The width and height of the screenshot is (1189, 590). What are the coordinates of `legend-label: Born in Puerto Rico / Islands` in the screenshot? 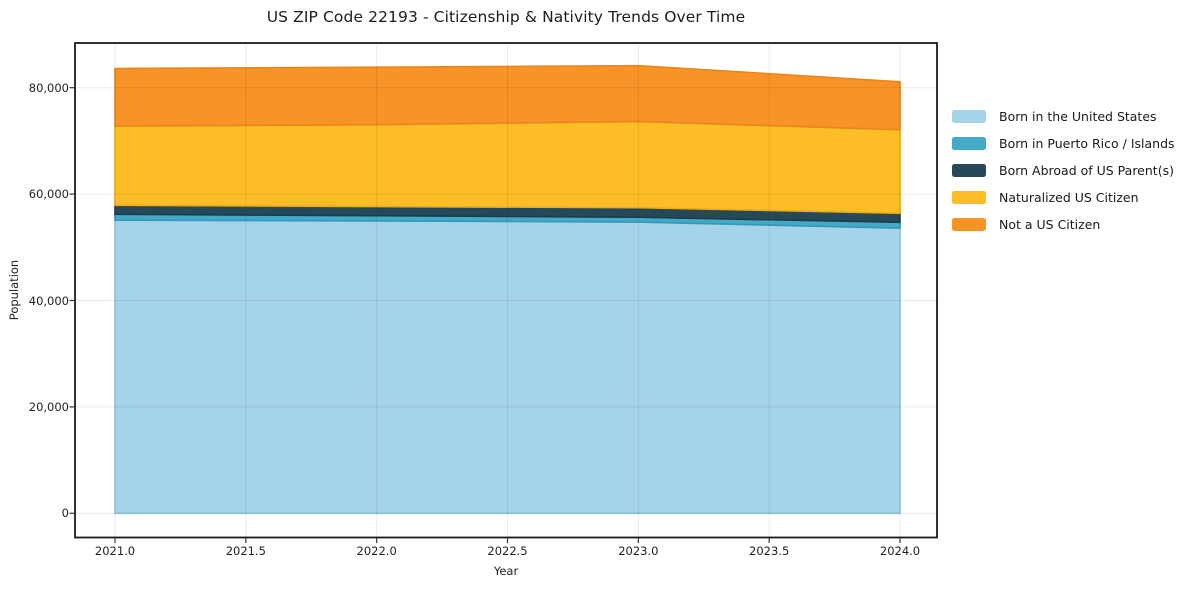 It's located at (1087, 143).